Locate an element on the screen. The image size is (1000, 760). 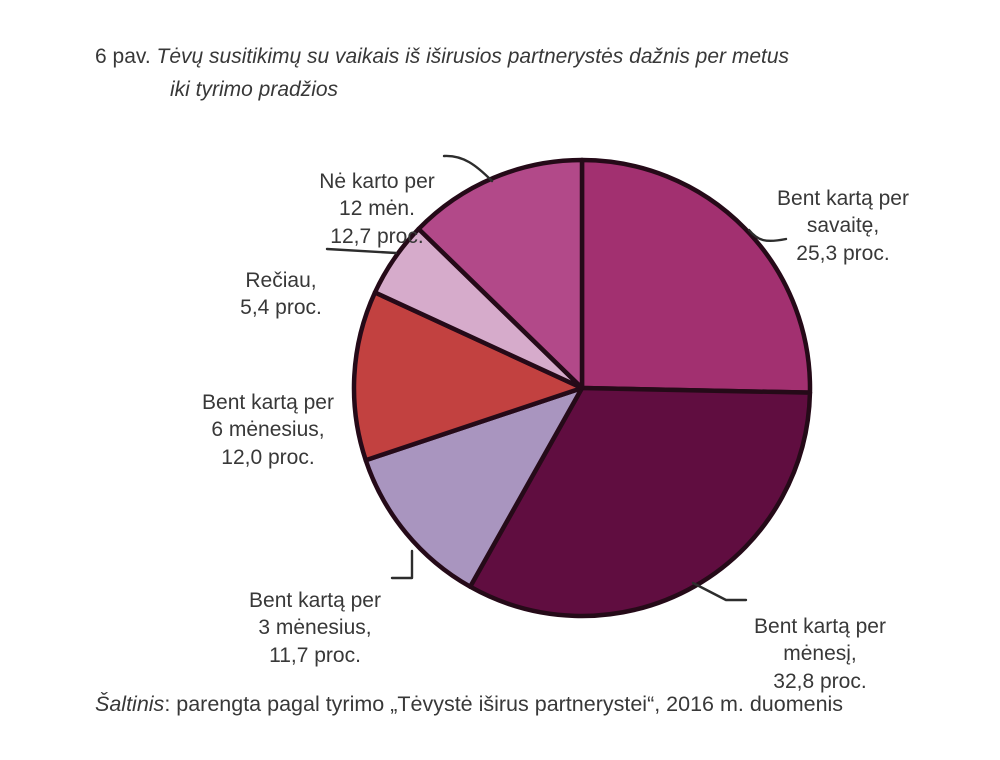
callout-reciau-text: Rečiau, 5,4 proc. is located at coordinates (281, 294).